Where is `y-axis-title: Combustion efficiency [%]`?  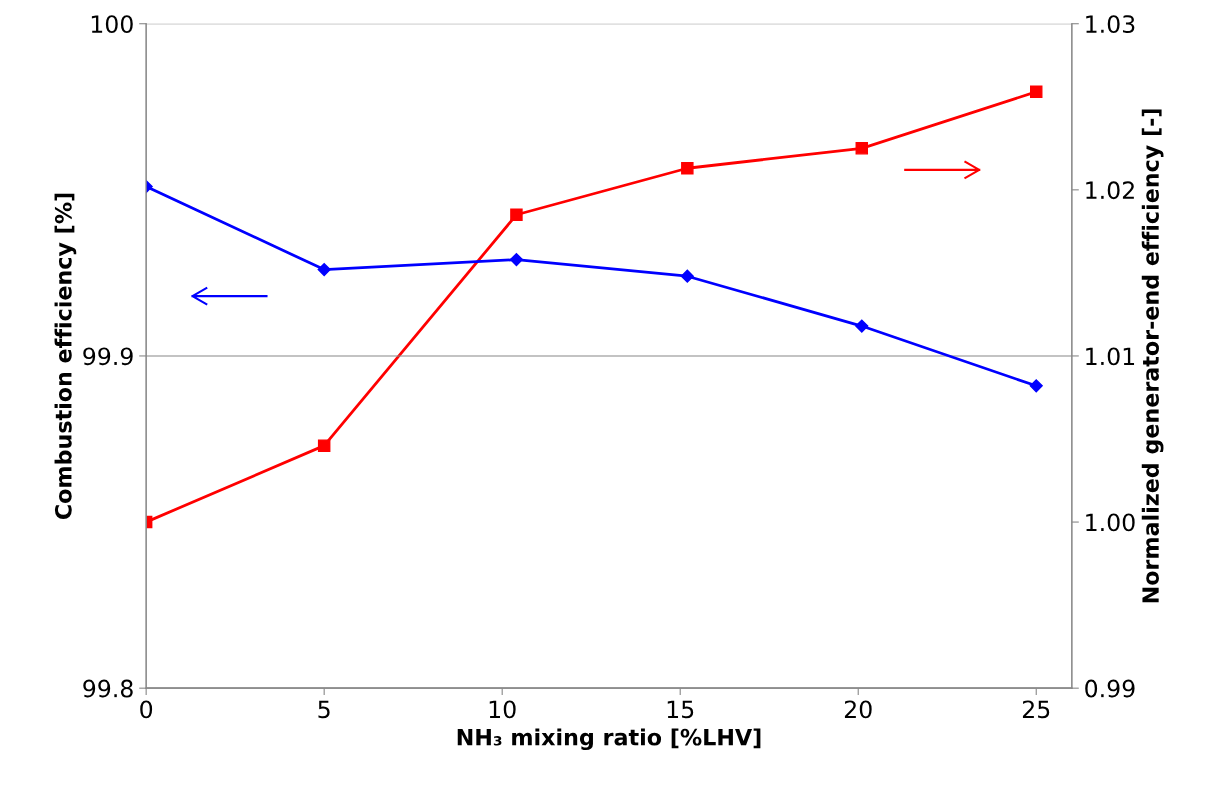
y-axis-title: Combustion efficiency [%] is located at coordinates (65, 356).